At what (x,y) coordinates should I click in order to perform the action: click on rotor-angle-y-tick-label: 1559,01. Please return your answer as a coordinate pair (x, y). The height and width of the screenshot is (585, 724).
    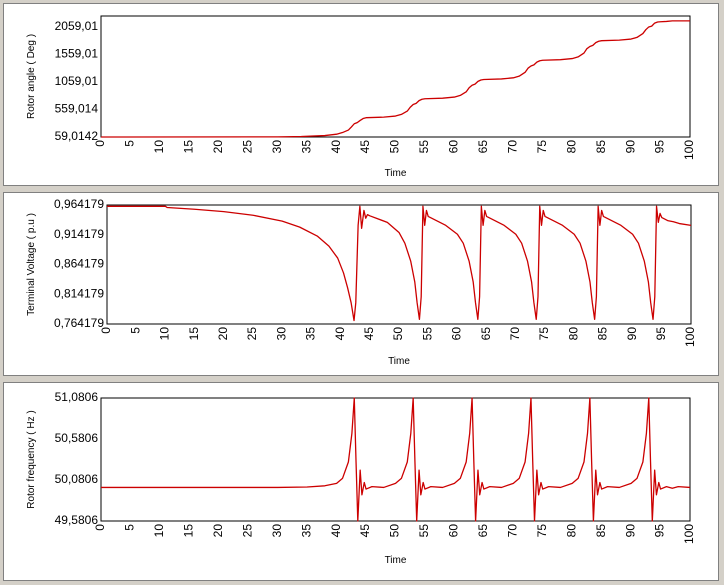
    Looking at the image, I should click on (77, 54).